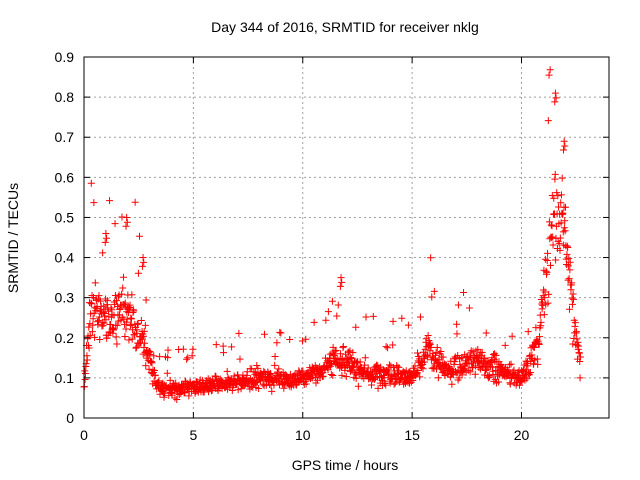 The width and height of the screenshot is (640, 480). I want to click on y-tick-label: 0.1, so click(65, 378).